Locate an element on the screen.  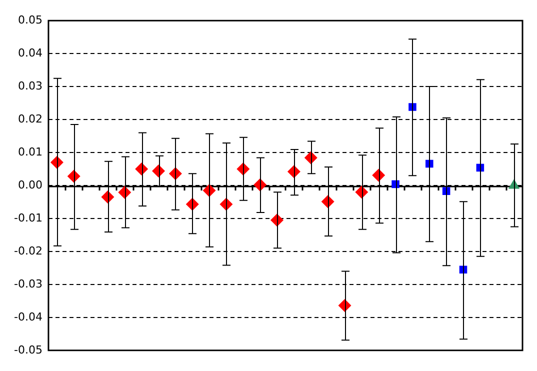
y-tick-label: 0.05 is located at coordinates (30, 19).